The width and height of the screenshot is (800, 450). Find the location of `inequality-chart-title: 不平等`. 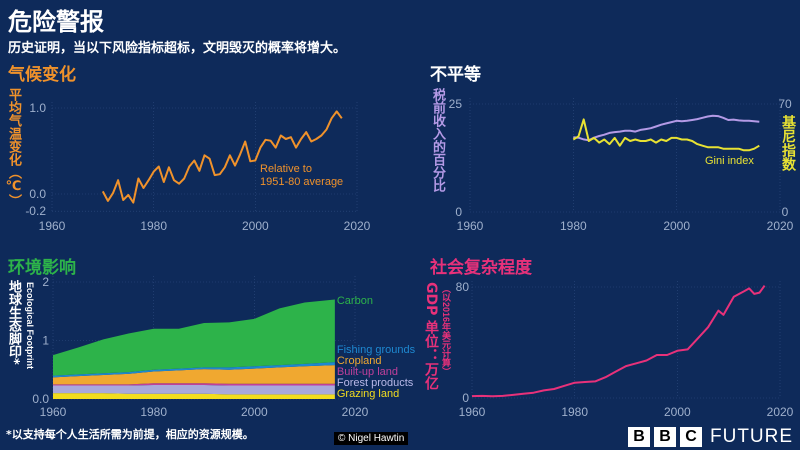

inequality-chart-title: 不平等 is located at coordinates (455, 75).